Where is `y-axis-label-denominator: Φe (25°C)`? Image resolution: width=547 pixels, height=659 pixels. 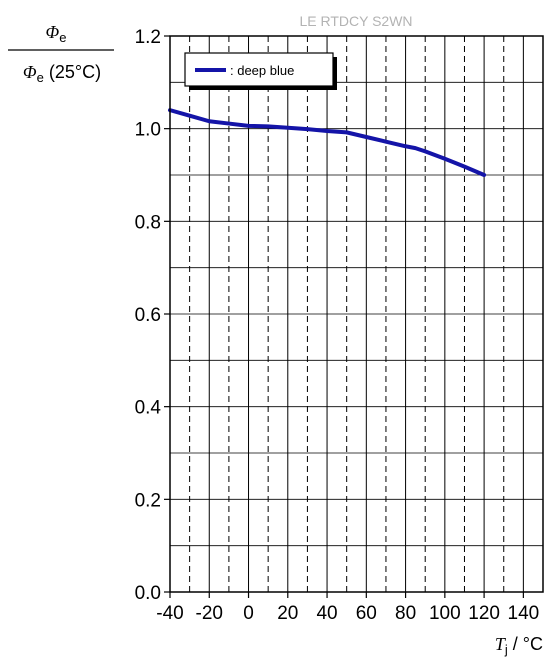 y-axis-label-denominator: Φe (25°C) is located at coordinates (62, 73).